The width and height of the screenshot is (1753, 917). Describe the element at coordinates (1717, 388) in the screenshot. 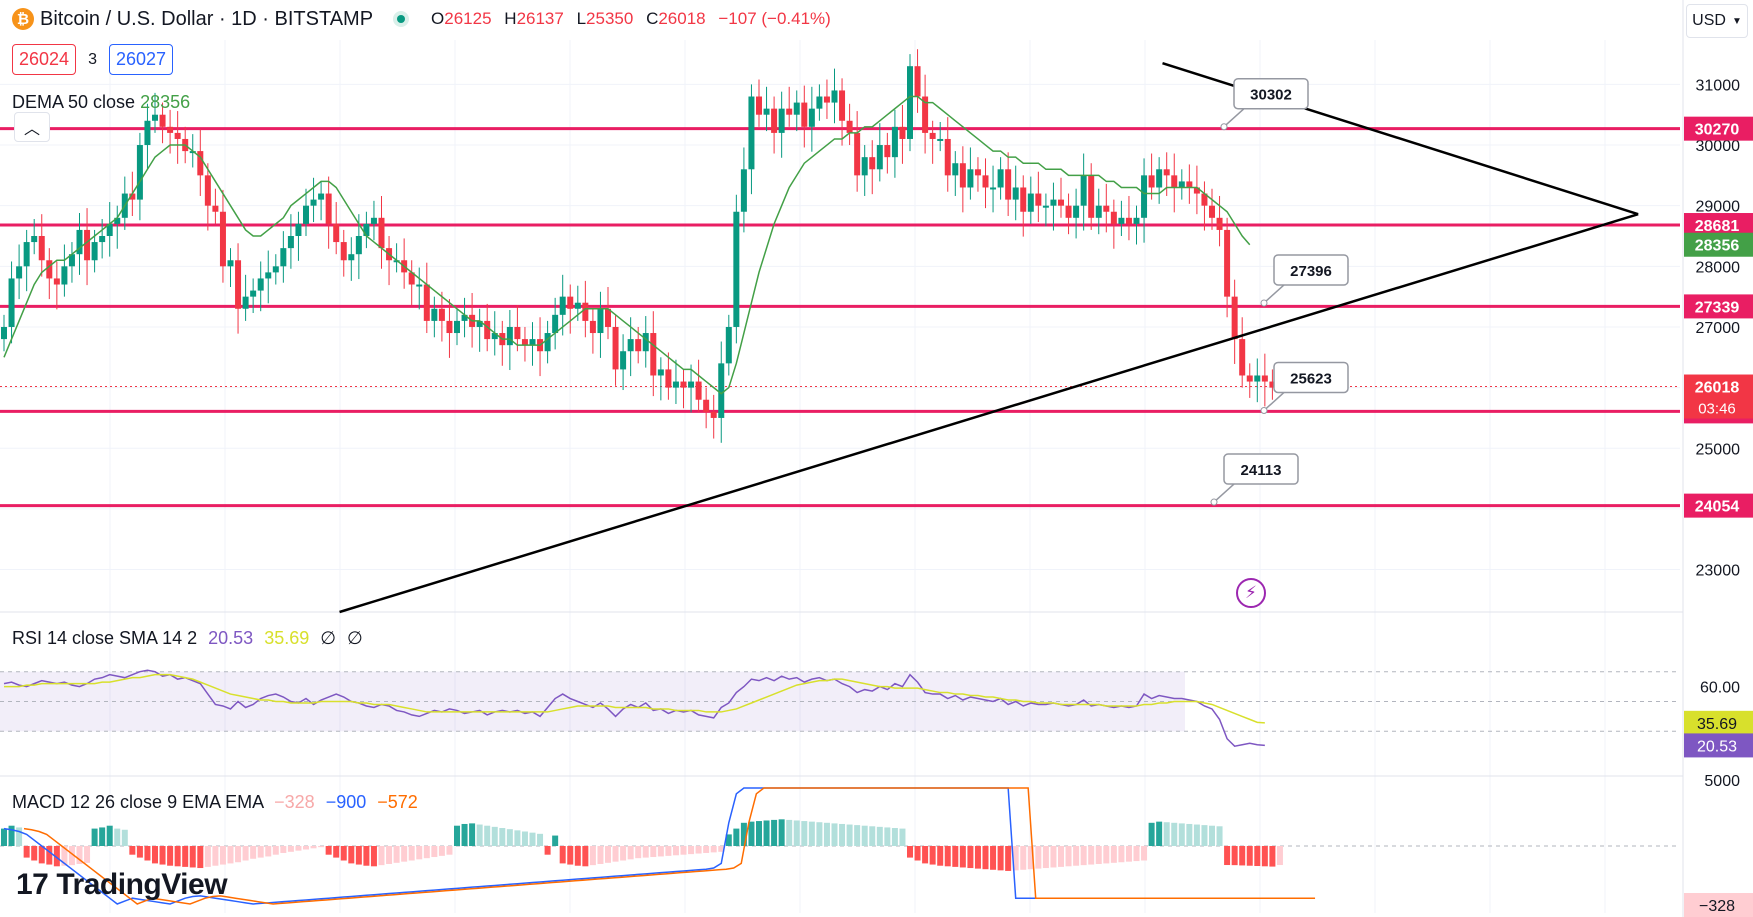

I see `last-price-axis-label: 26018` at that location.